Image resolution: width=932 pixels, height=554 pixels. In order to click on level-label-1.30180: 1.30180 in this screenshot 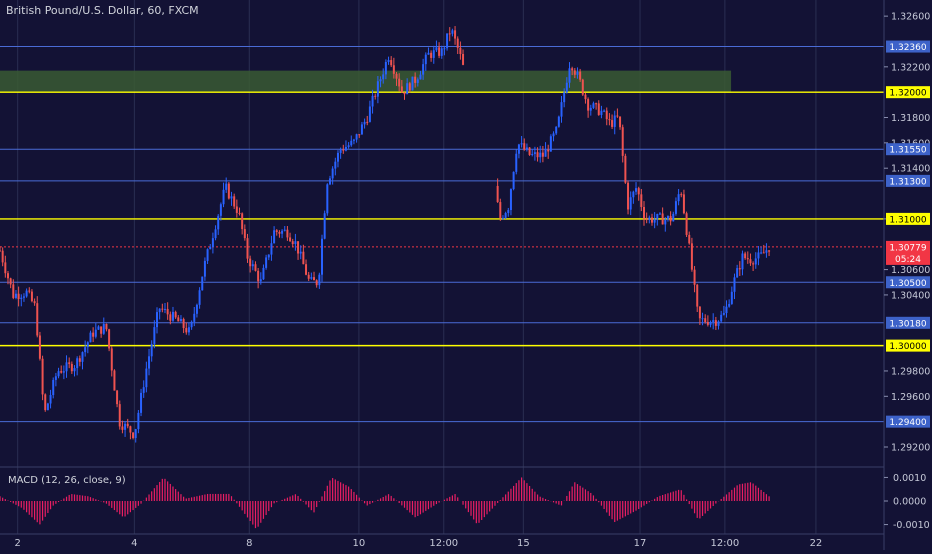, I will do `click(907, 324)`.